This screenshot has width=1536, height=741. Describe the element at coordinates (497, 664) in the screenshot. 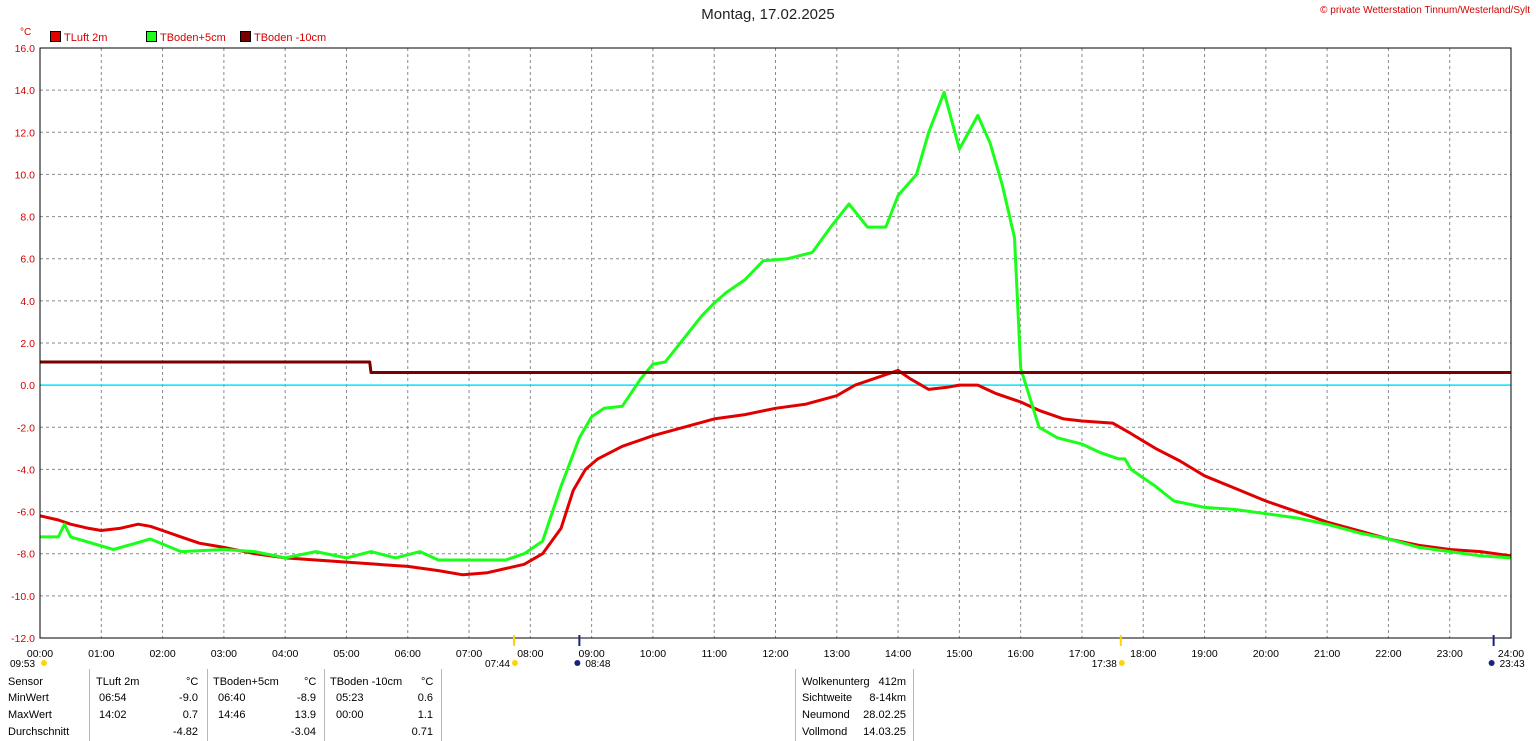

I see `sunrise-label: 07:44` at that location.